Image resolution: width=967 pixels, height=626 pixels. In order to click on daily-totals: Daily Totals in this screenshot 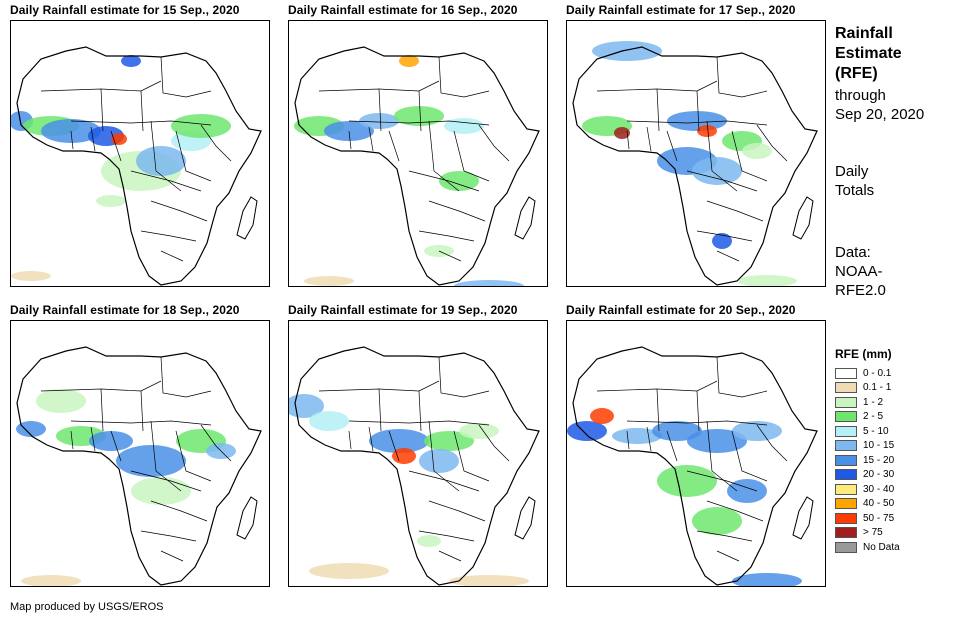, I will do `click(854, 181)`.